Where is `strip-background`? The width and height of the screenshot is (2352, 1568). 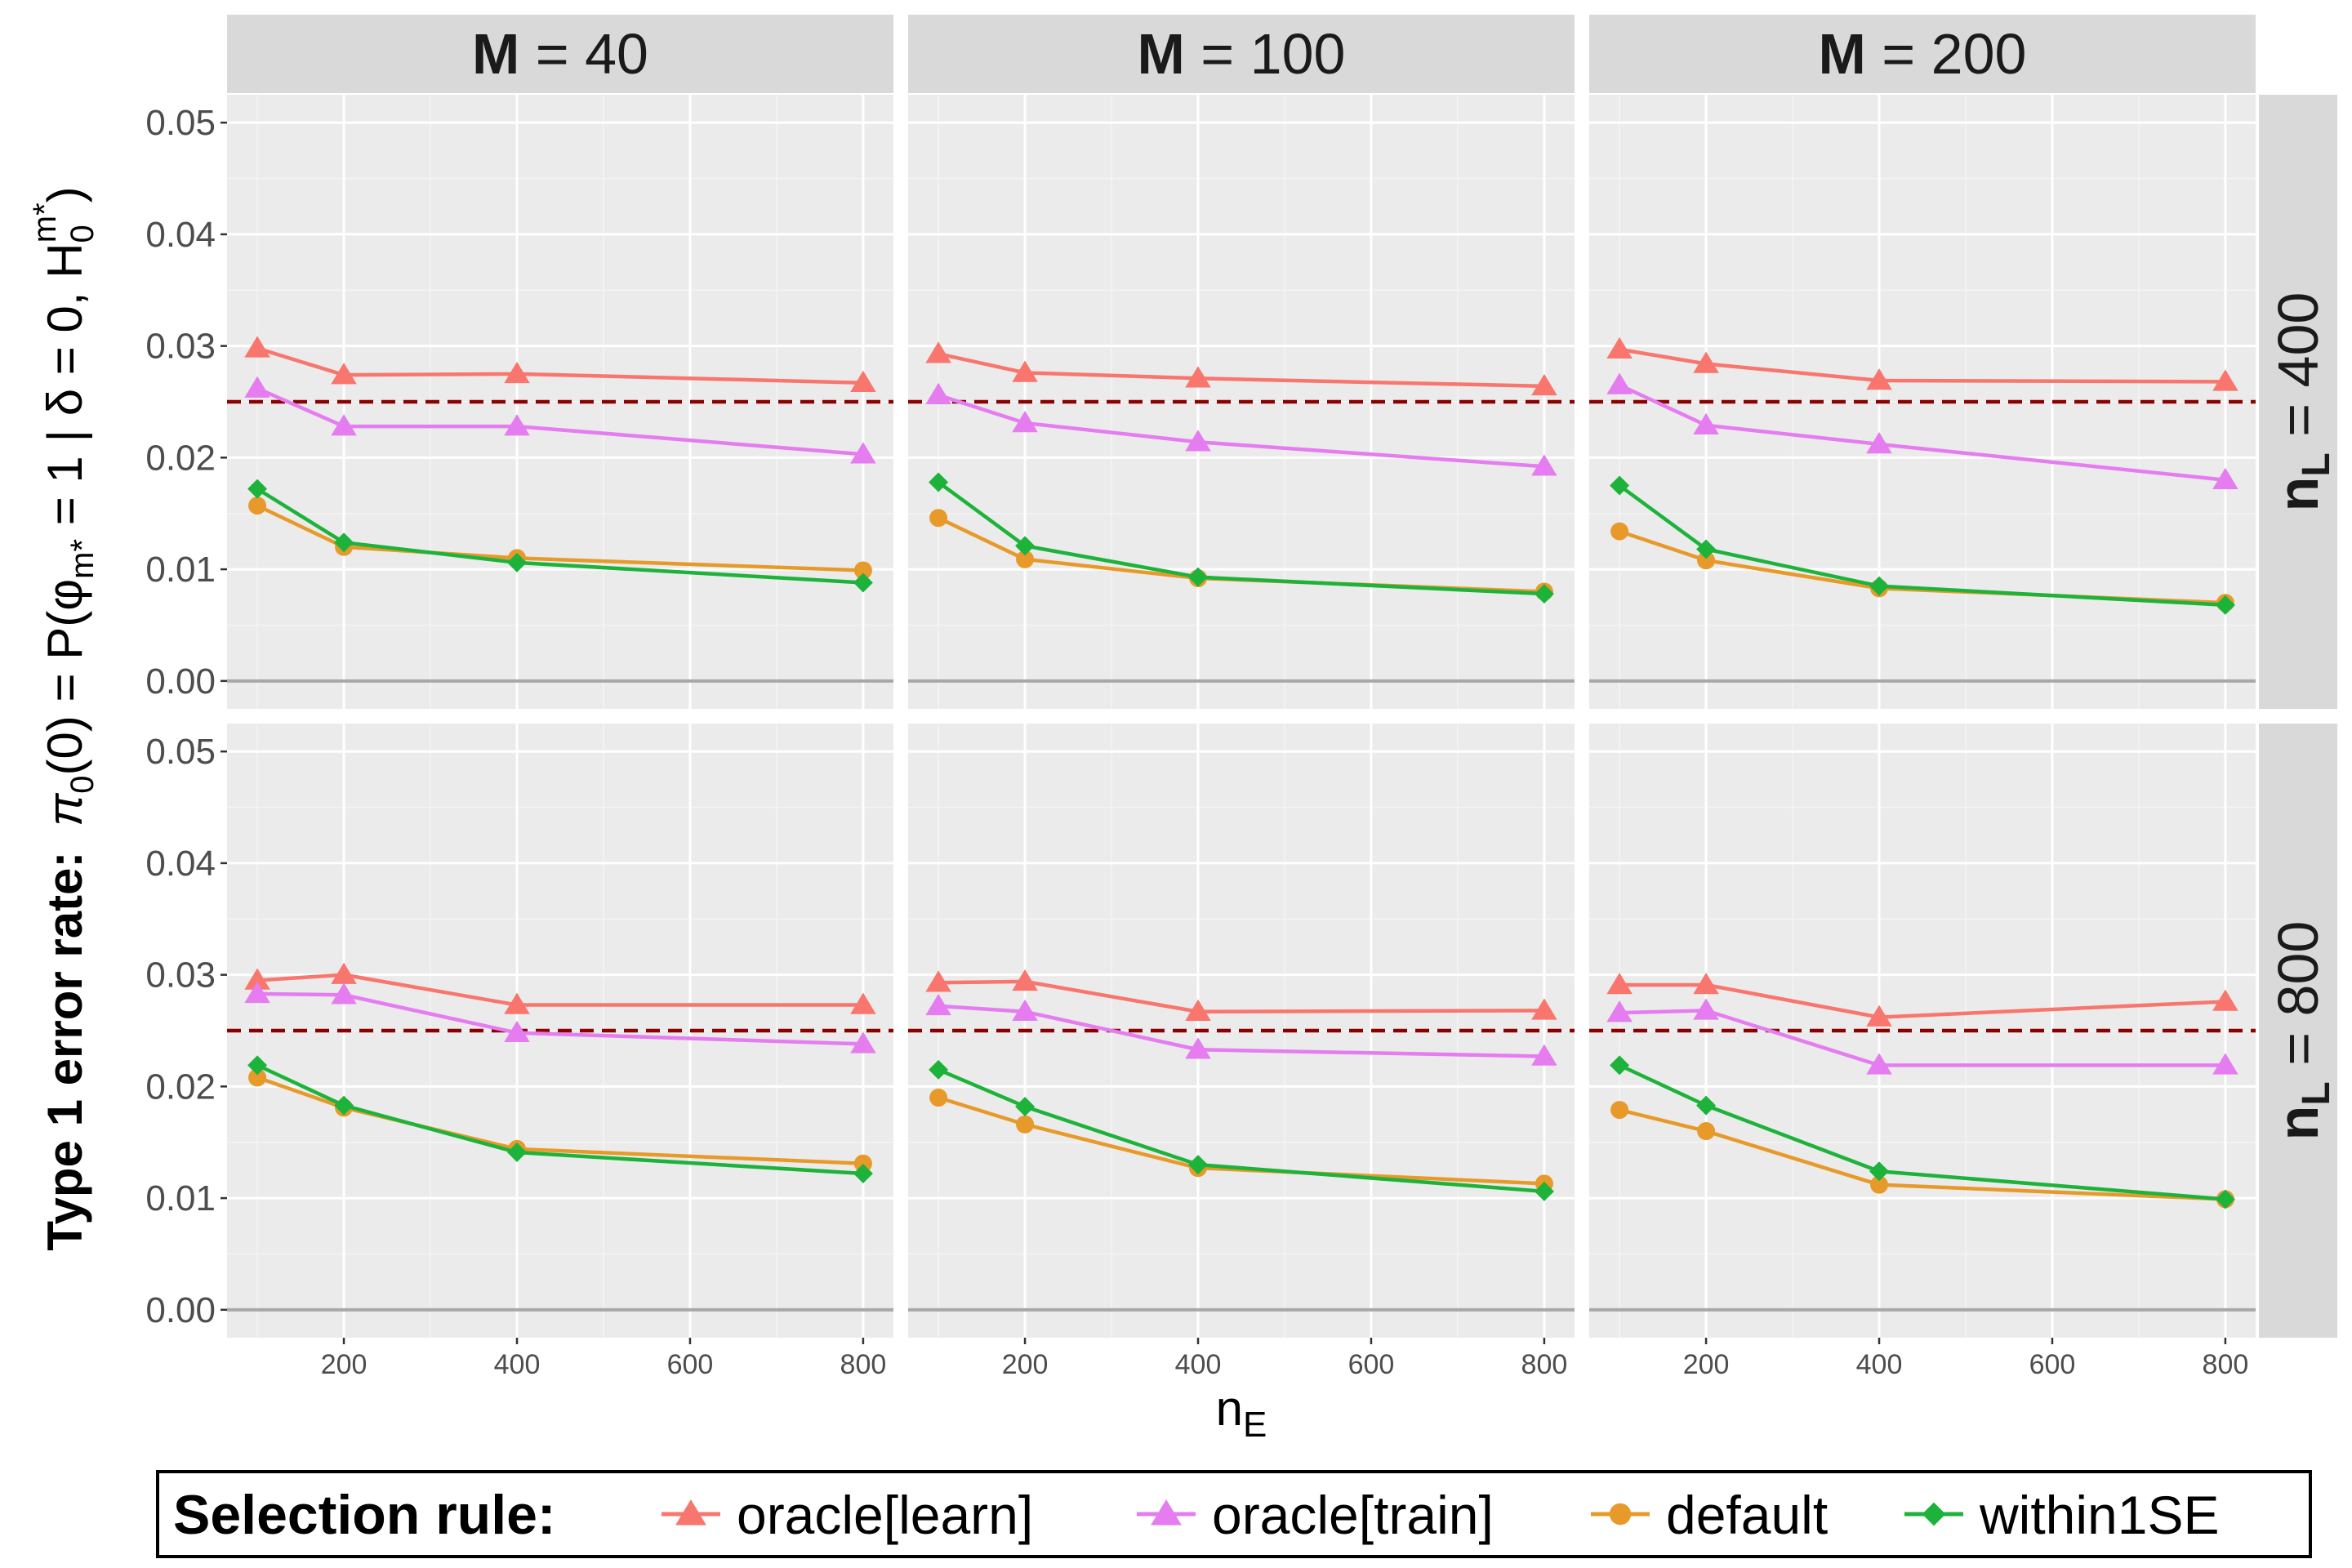 strip-background is located at coordinates (1241, 54).